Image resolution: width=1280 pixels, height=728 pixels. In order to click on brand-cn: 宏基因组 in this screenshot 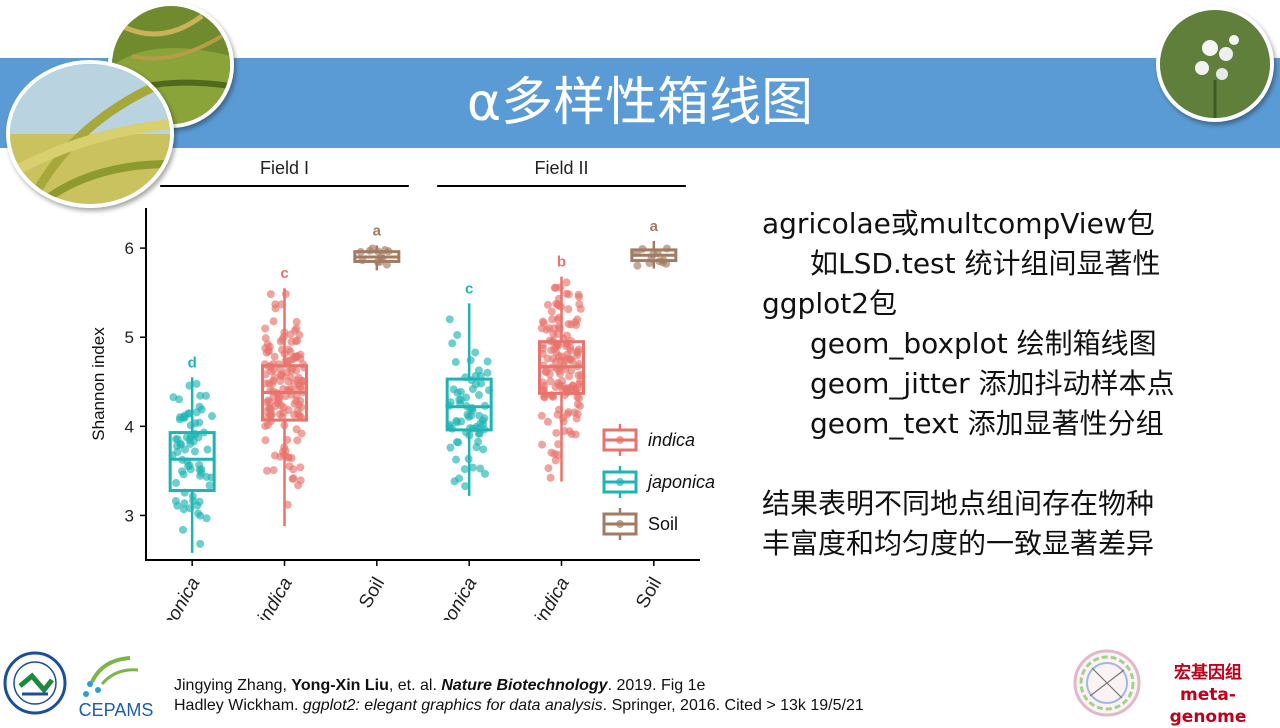, I will do `click(1208, 673)`.